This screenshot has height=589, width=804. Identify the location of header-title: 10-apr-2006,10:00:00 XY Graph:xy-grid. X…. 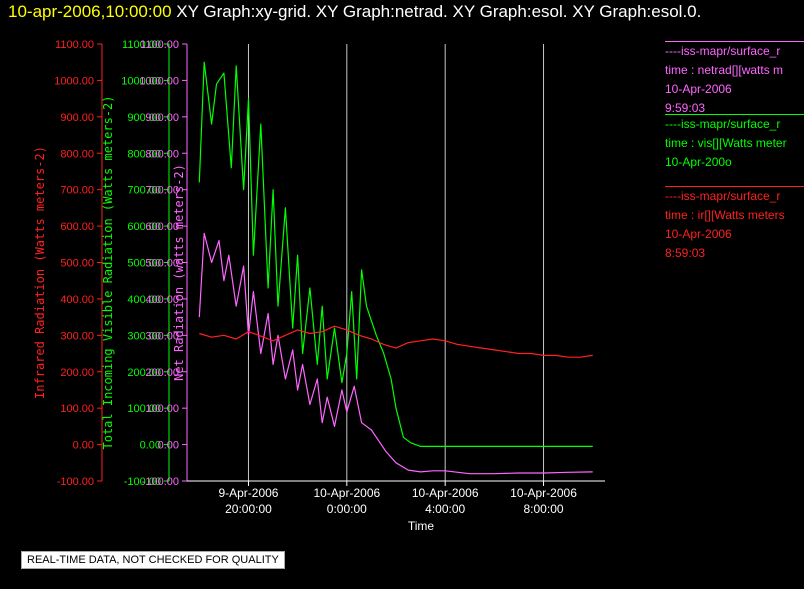
(354, 12).